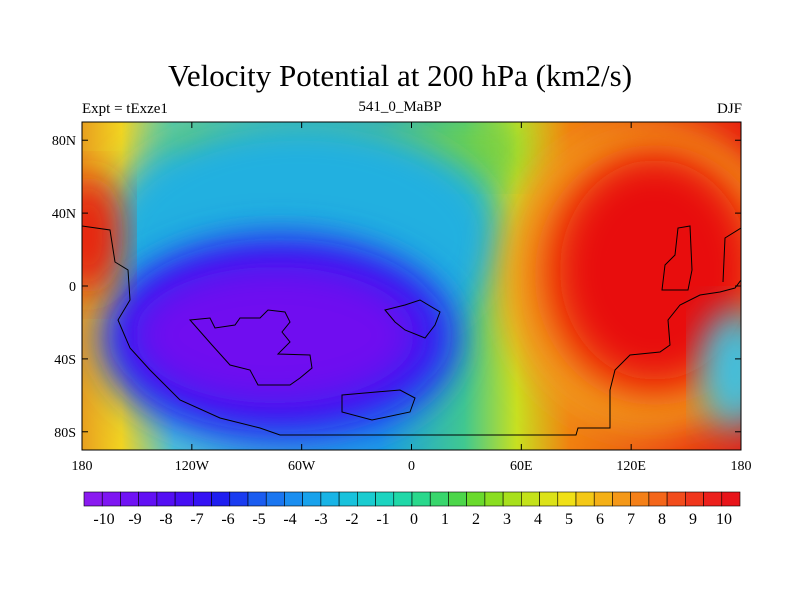  Describe the element at coordinates (724, 519) in the screenshot. I see `colorbar-label: 10` at that location.